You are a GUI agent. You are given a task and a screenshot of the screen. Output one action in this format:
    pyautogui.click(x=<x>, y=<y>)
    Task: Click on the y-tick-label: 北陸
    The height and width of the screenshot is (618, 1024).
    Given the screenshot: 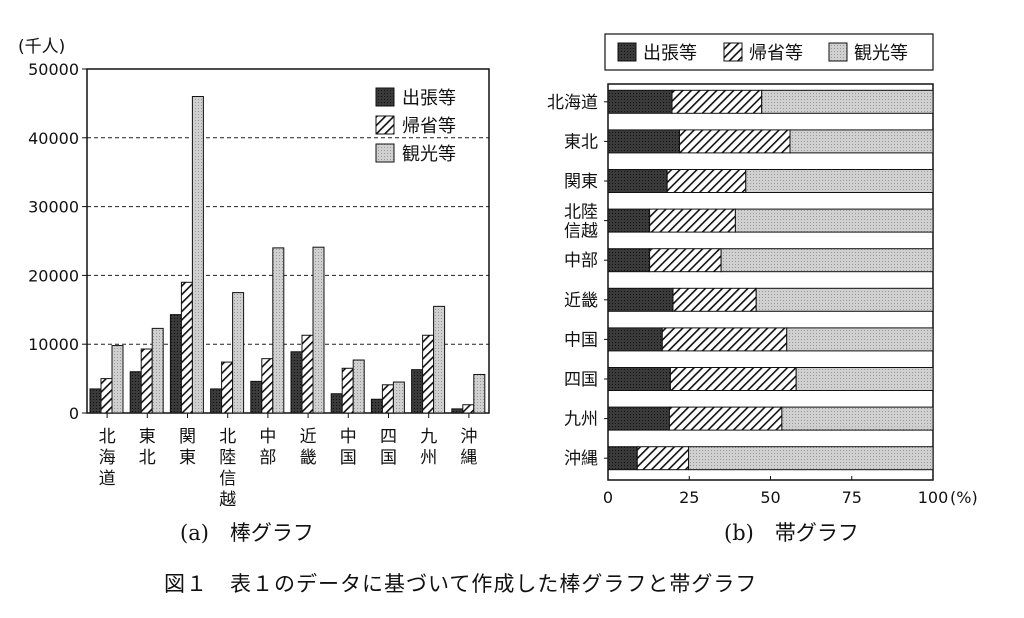 What is the action you would take?
    pyautogui.click(x=581, y=213)
    